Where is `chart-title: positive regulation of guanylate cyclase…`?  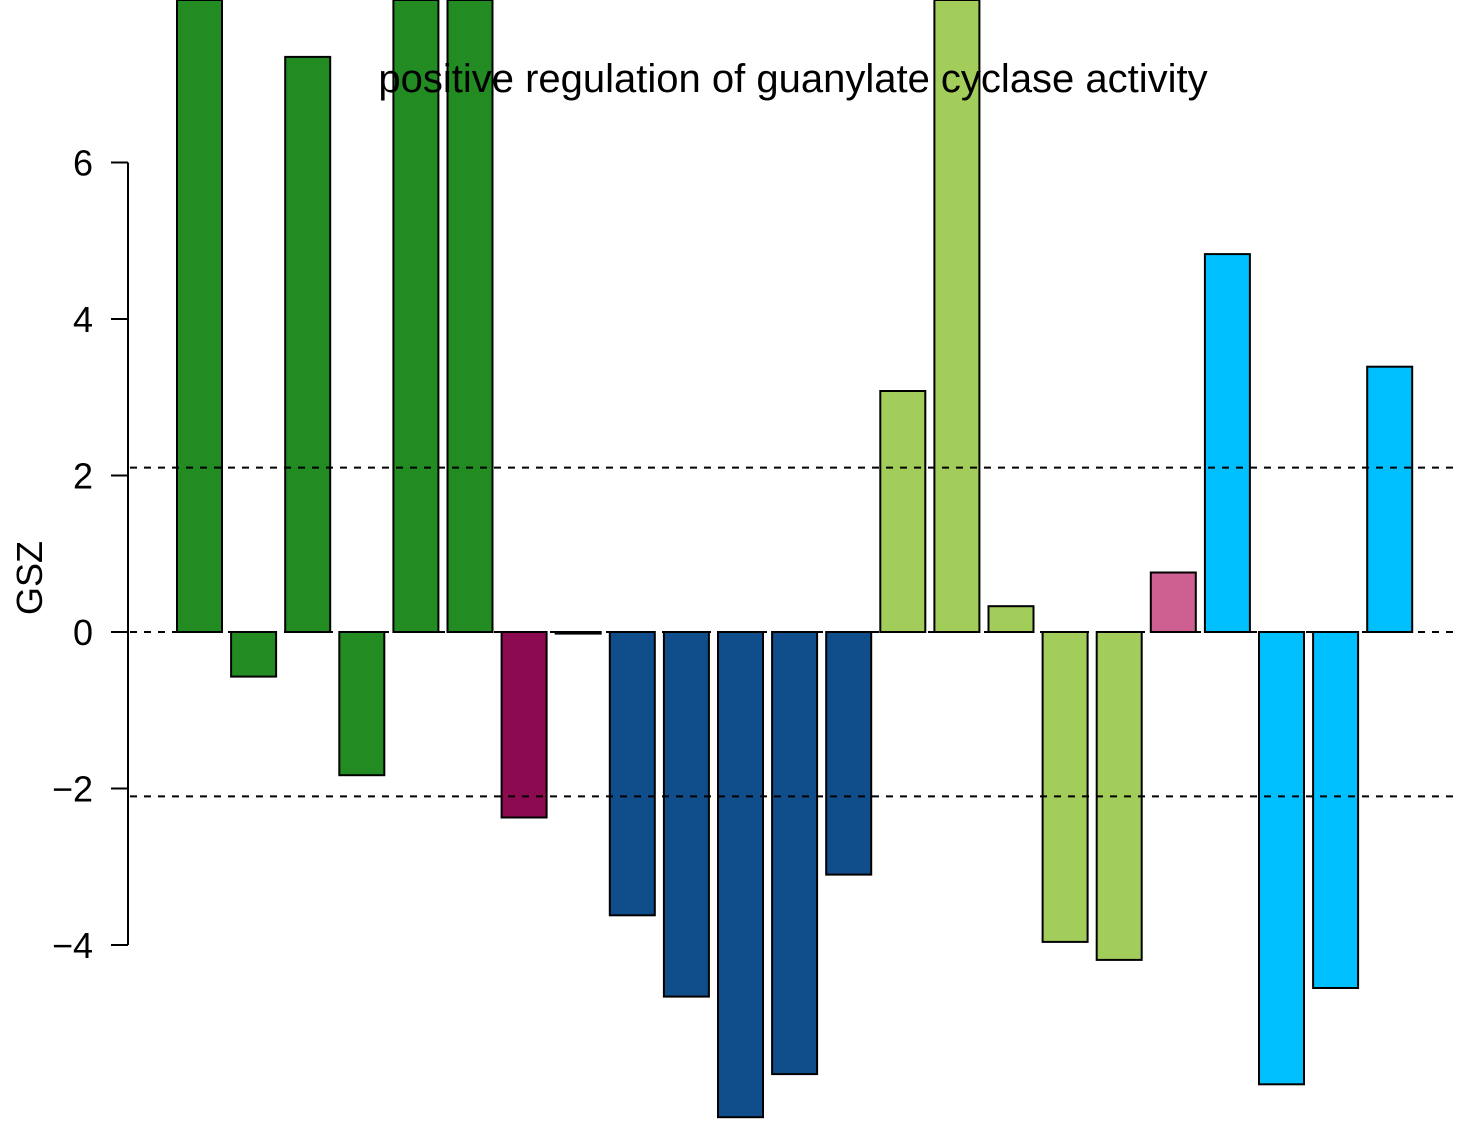 chart-title: positive regulation of guanylate cyclase… is located at coordinates (792, 79).